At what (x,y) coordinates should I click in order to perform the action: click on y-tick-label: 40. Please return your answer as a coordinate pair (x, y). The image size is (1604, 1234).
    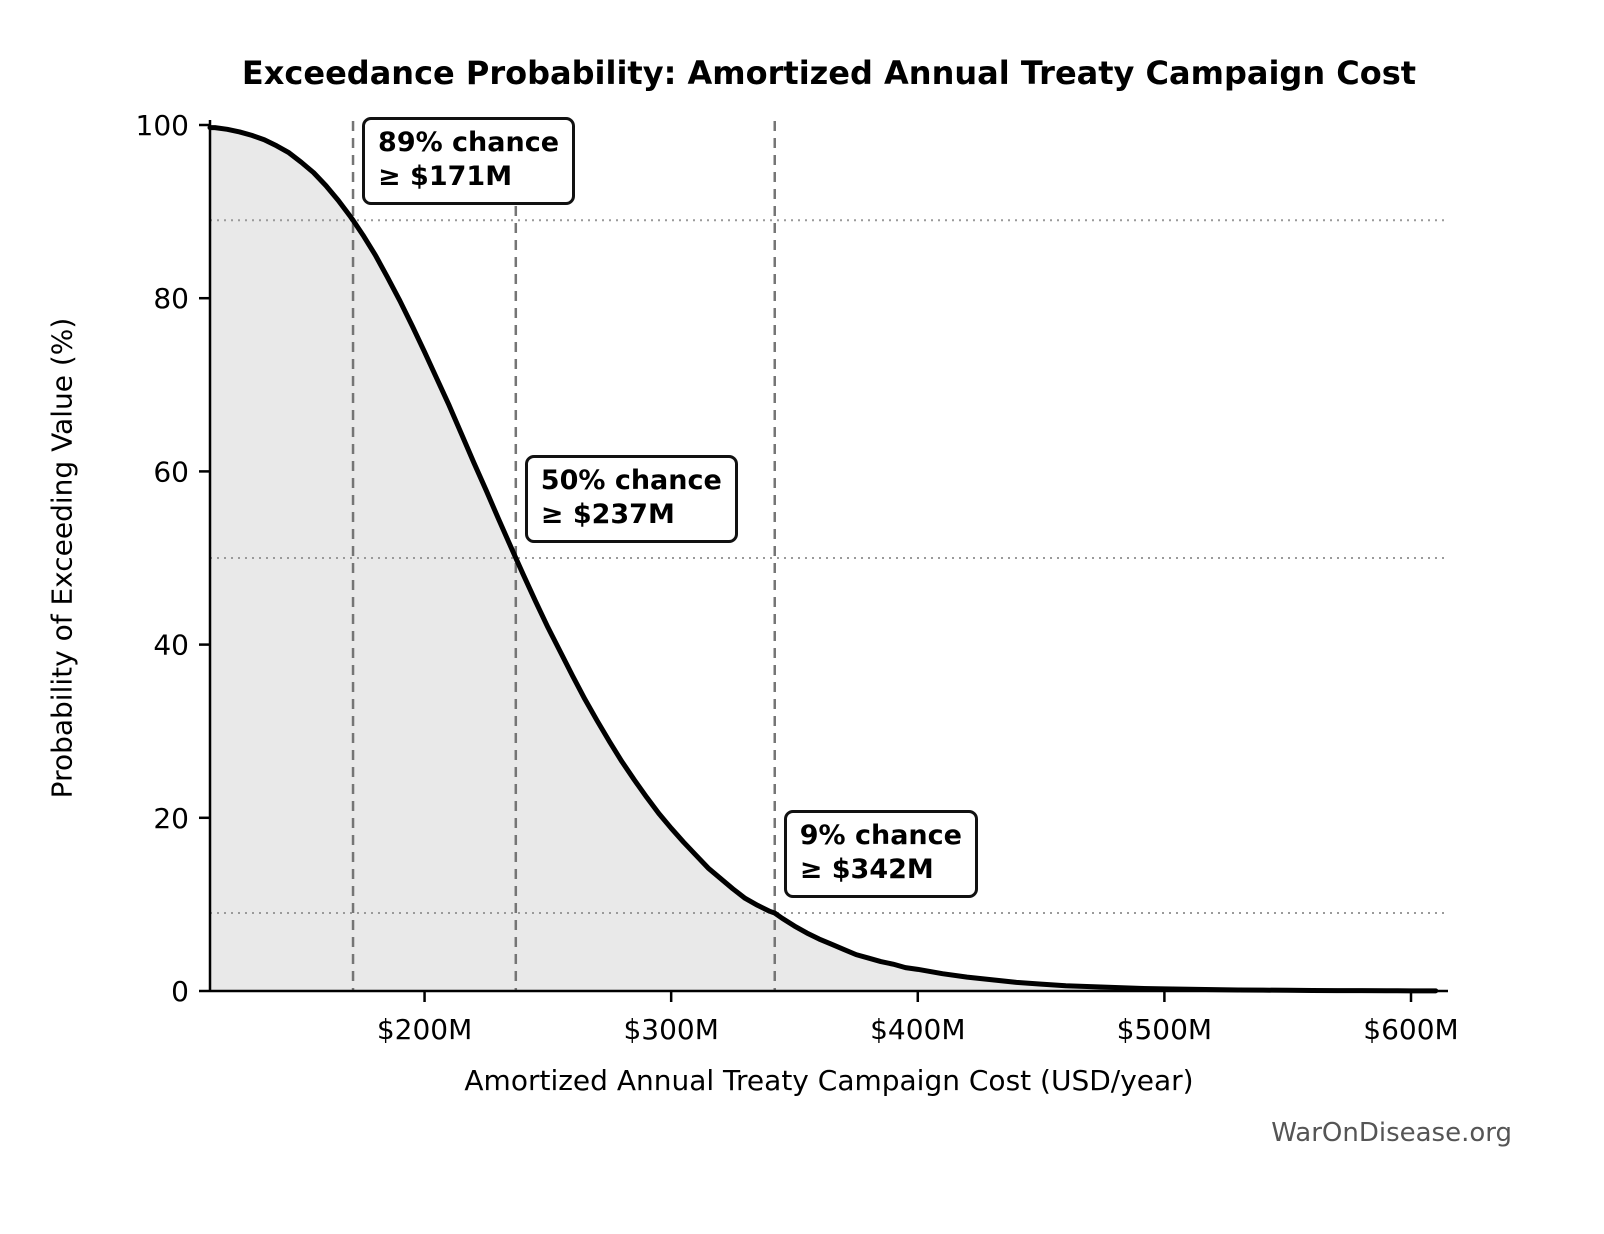
    Looking at the image, I should click on (171, 645).